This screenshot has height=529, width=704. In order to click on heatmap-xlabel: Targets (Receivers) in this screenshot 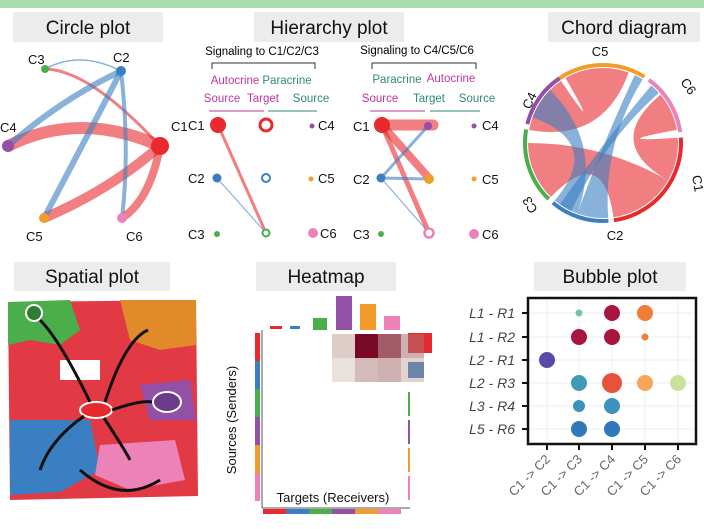, I will do `click(333, 497)`.